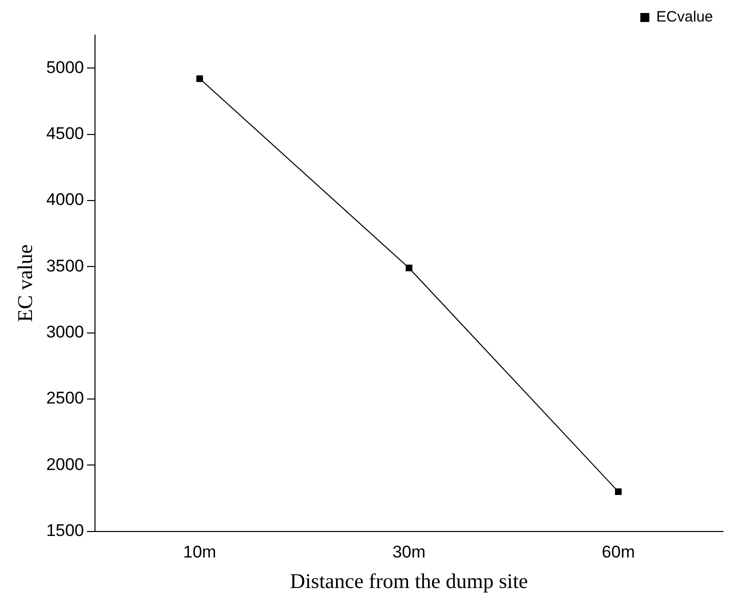 This screenshot has width=733, height=609. Describe the element at coordinates (685, 17) in the screenshot. I see `legend-label: ECvalue` at that location.